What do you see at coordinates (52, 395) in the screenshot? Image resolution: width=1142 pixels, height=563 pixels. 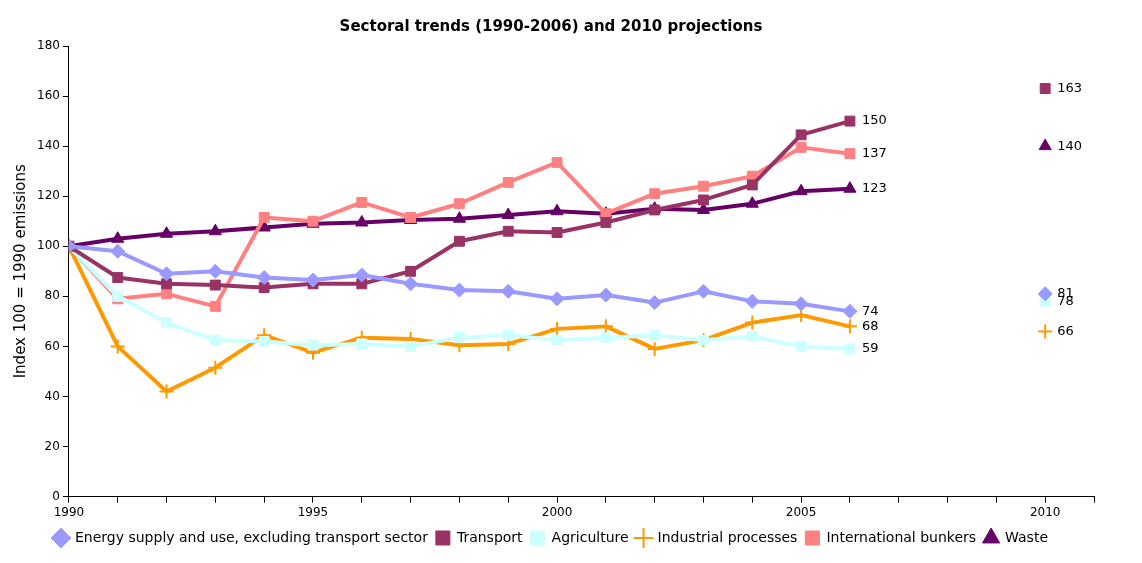 I see `y-tick-label: 40` at bounding box center [52, 395].